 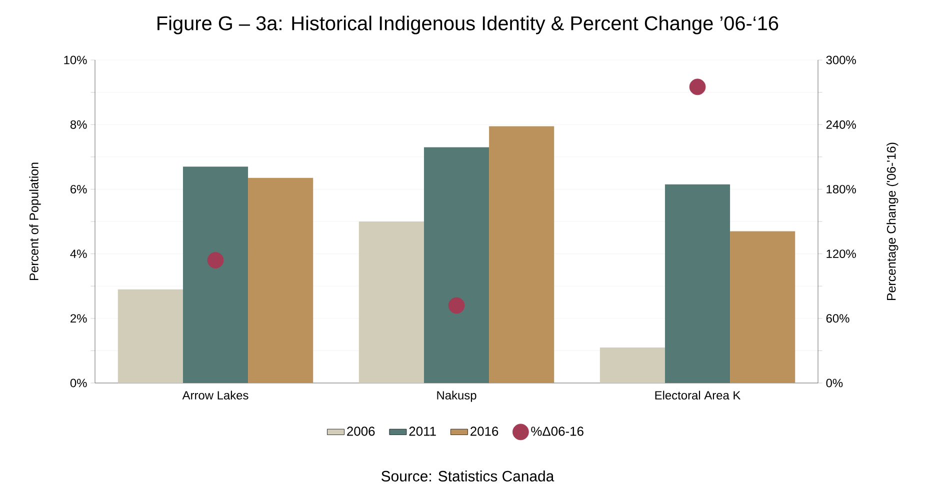 What do you see at coordinates (422, 431) in the screenshot?
I see `legend-label: 2011` at bounding box center [422, 431].